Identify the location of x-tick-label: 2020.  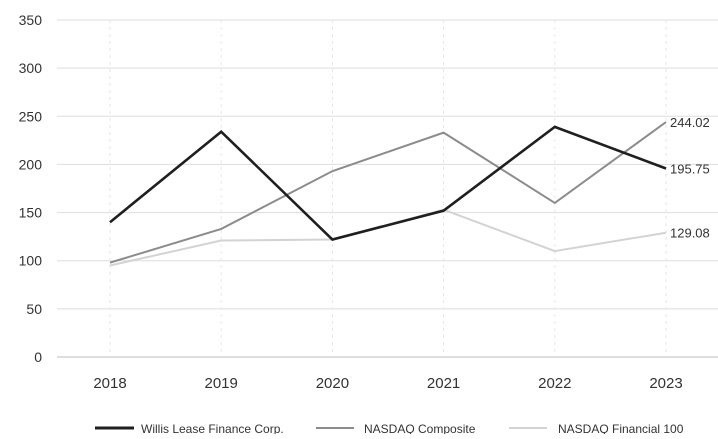
(332, 383).